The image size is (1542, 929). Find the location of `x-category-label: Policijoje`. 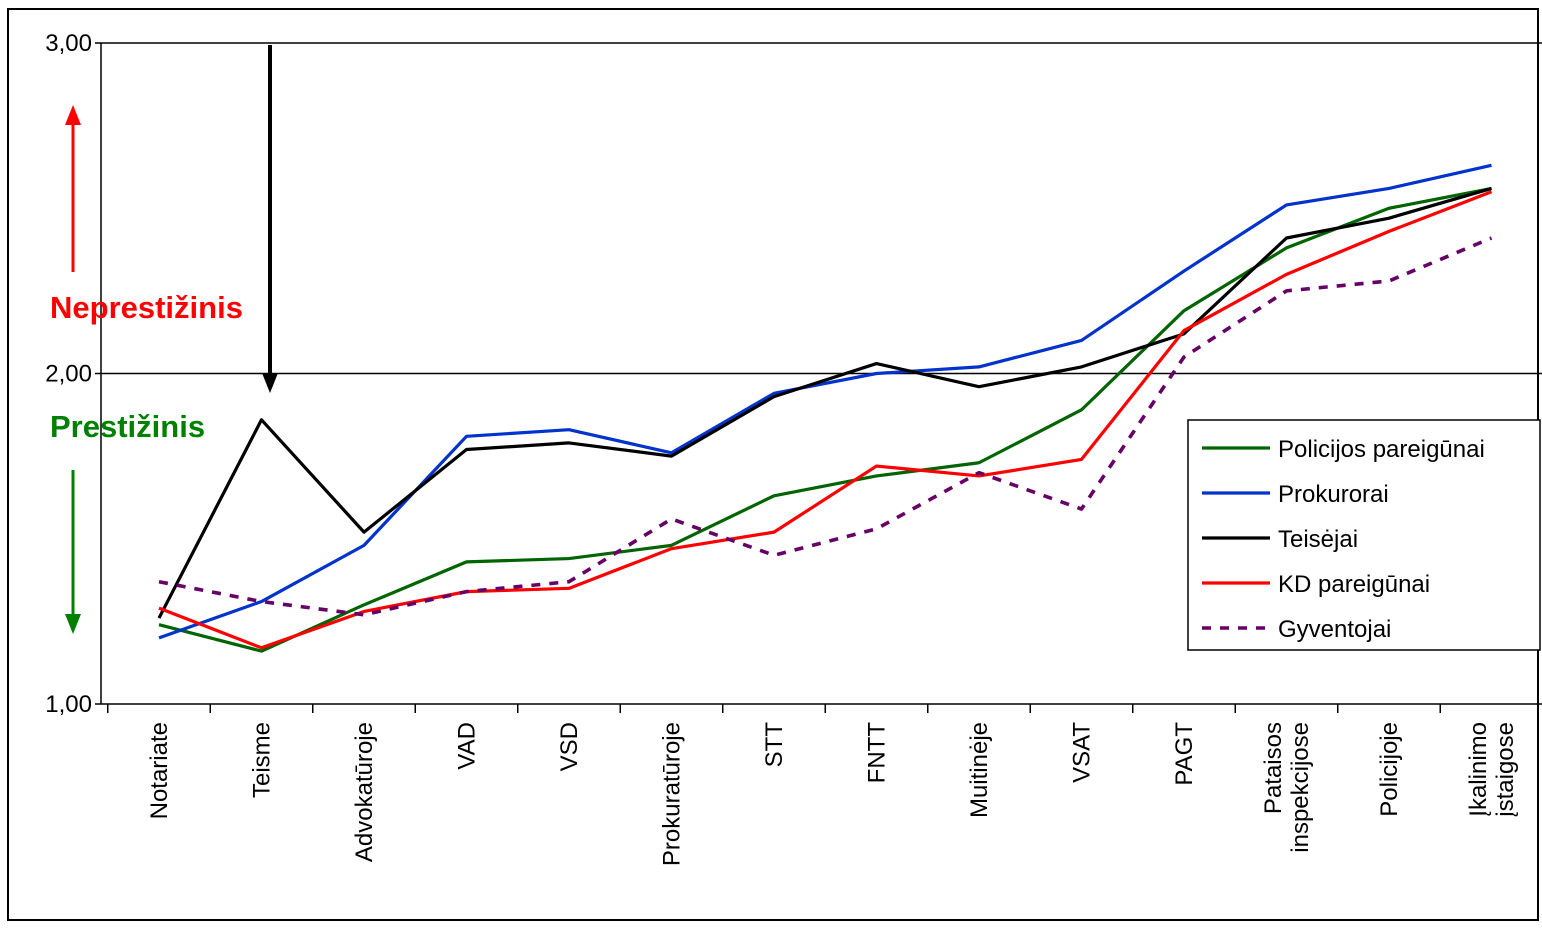

x-category-label: Policijoje is located at coordinates (1389, 769).